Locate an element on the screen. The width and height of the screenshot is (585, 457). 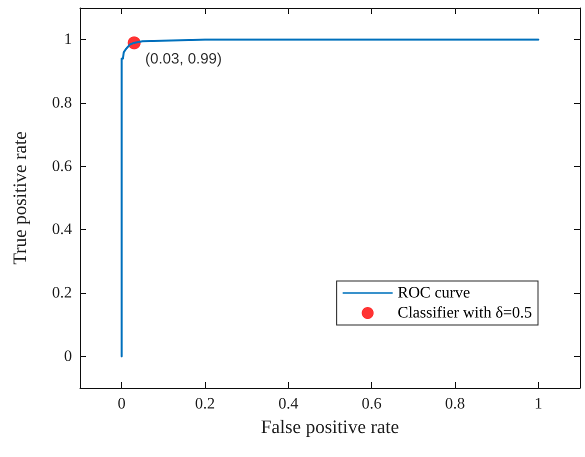
x-tick-label: 0.2 is located at coordinates (205, 404).